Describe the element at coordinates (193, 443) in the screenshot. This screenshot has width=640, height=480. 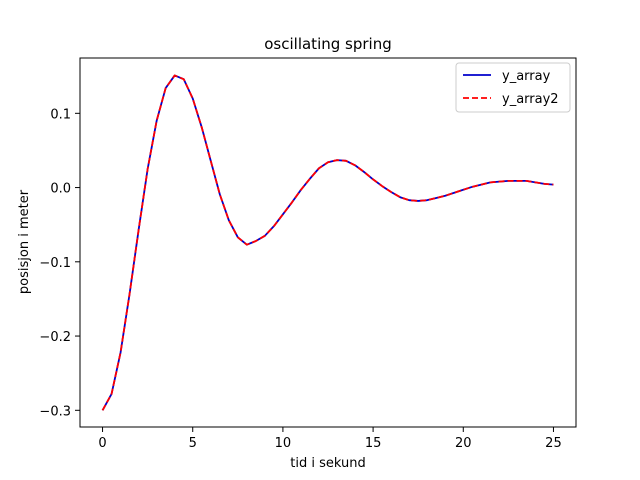
I see `x-tick-label: 5` at that location.